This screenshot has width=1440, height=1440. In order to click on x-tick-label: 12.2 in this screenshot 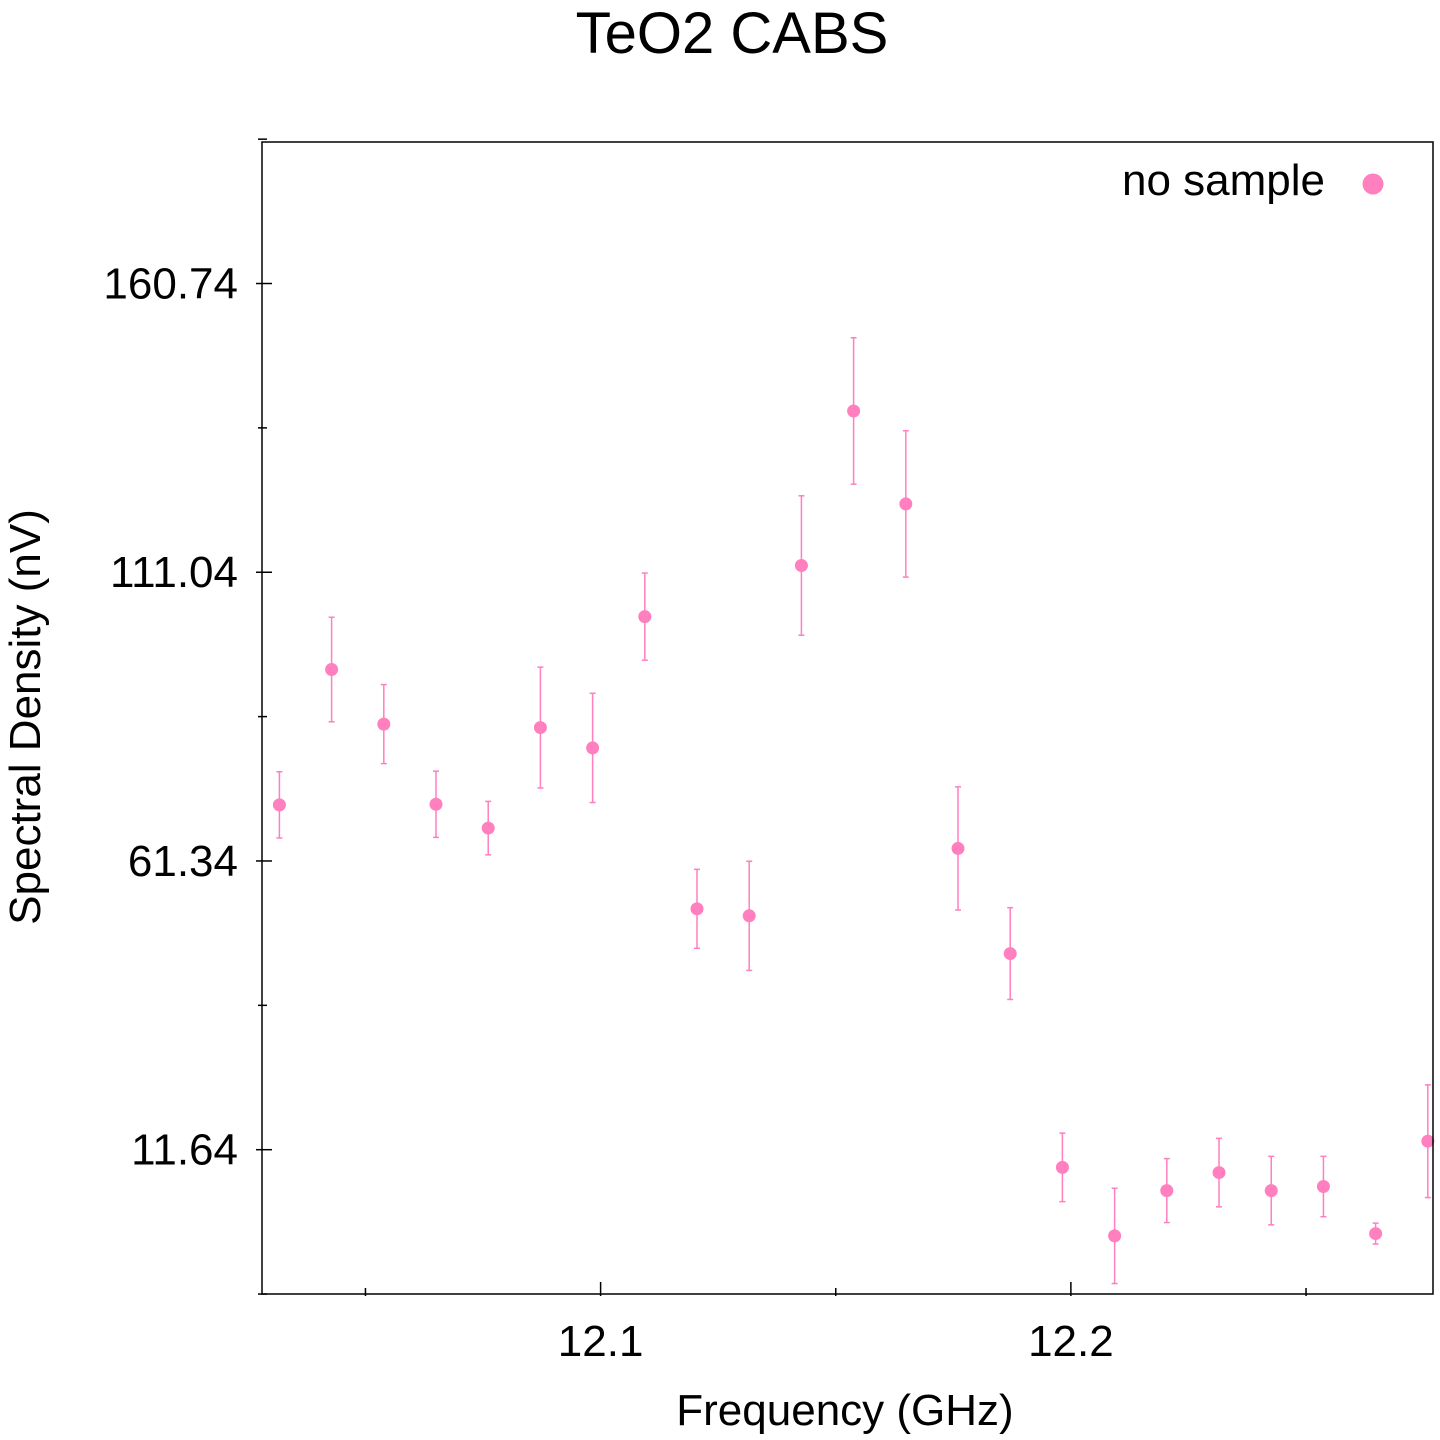, I will do `click(1071, 1341)`.